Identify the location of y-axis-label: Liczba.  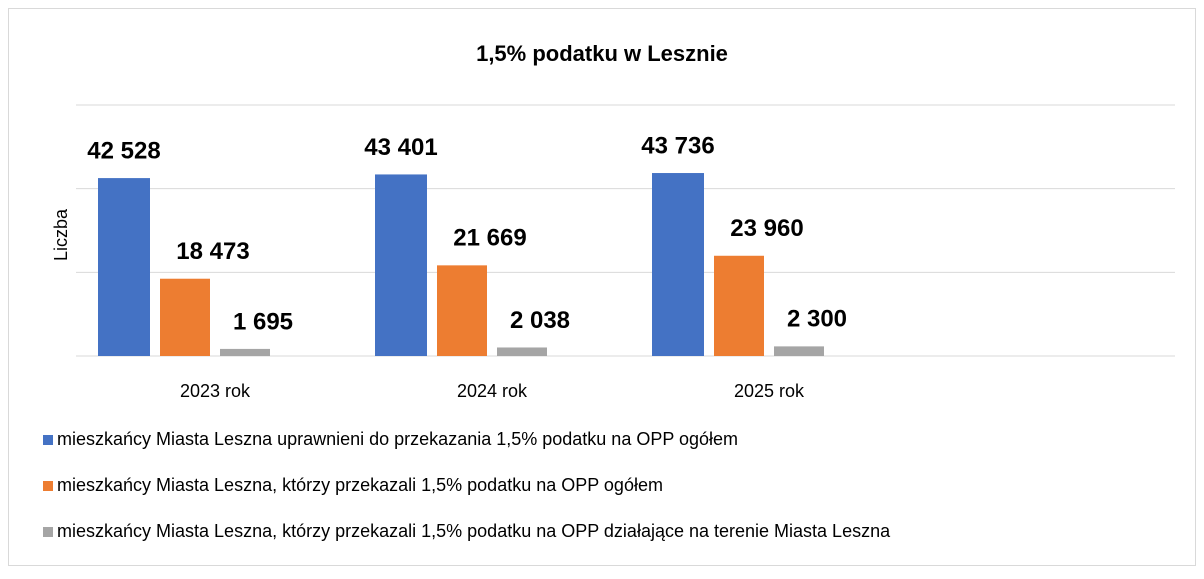
(61, 234).